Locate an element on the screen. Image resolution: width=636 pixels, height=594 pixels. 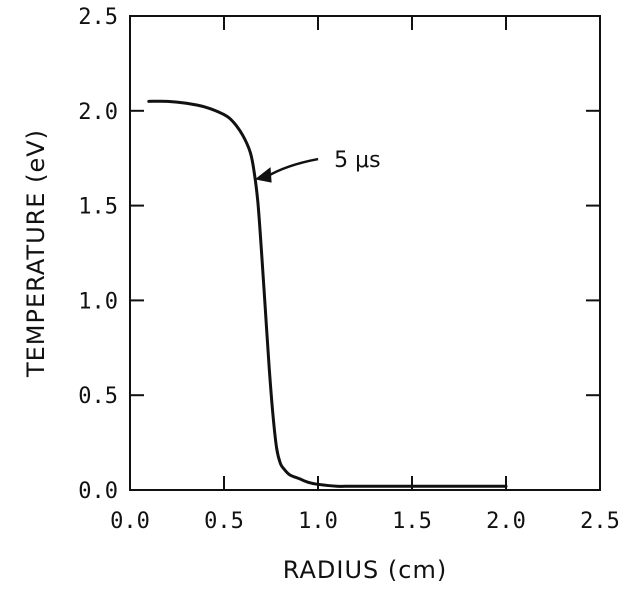
annotation-arrow is located at coordinates (292, 168).